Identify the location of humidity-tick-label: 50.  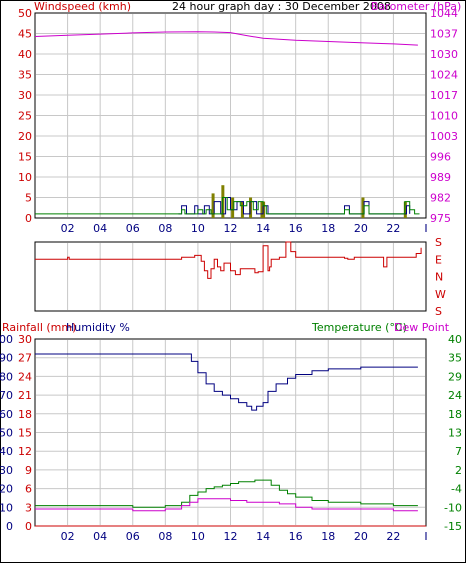
(6, 433).